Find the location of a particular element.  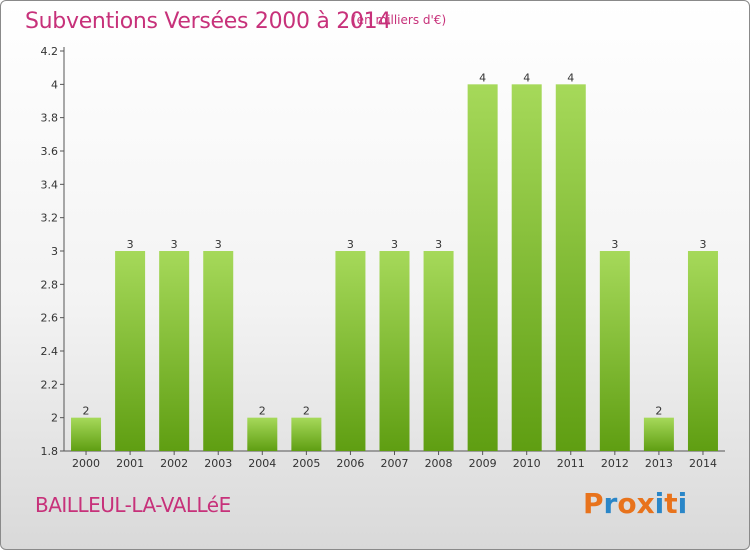

x-tick-label: 2014 is located at coordinates (703, 463).